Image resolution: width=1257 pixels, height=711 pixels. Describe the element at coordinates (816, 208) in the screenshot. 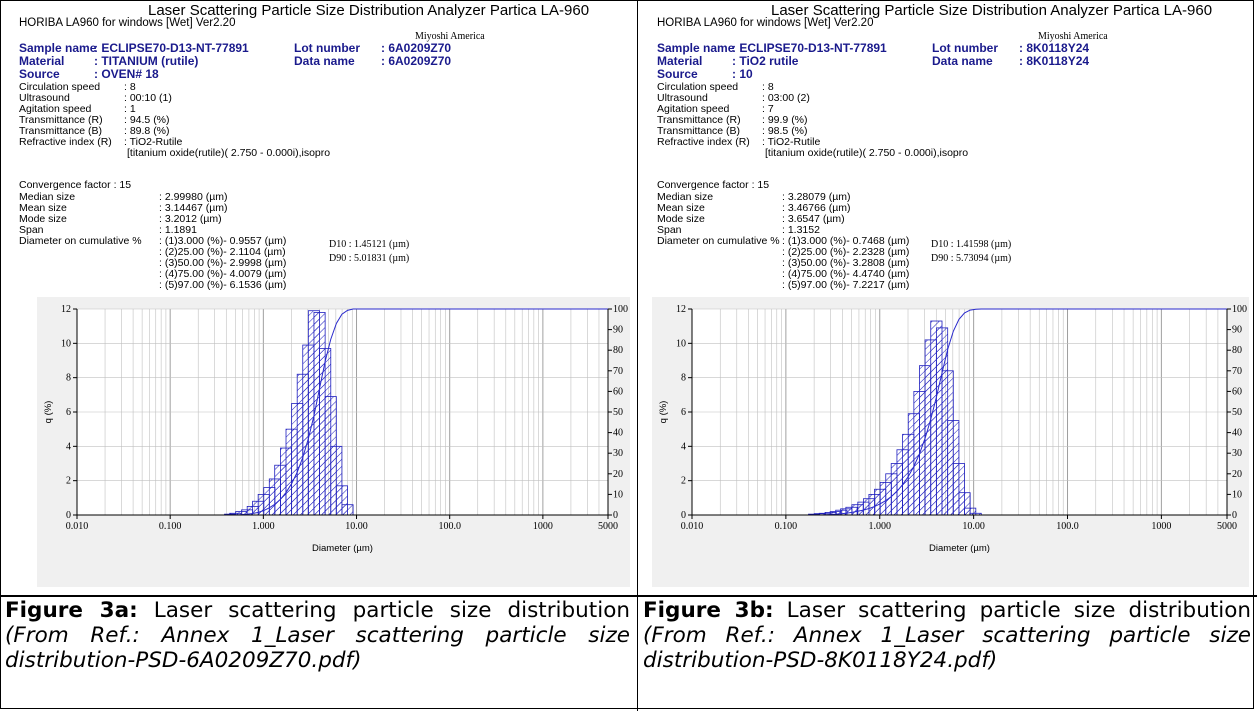

I see `stat-value: : 3.46766 (µm)` at that location.